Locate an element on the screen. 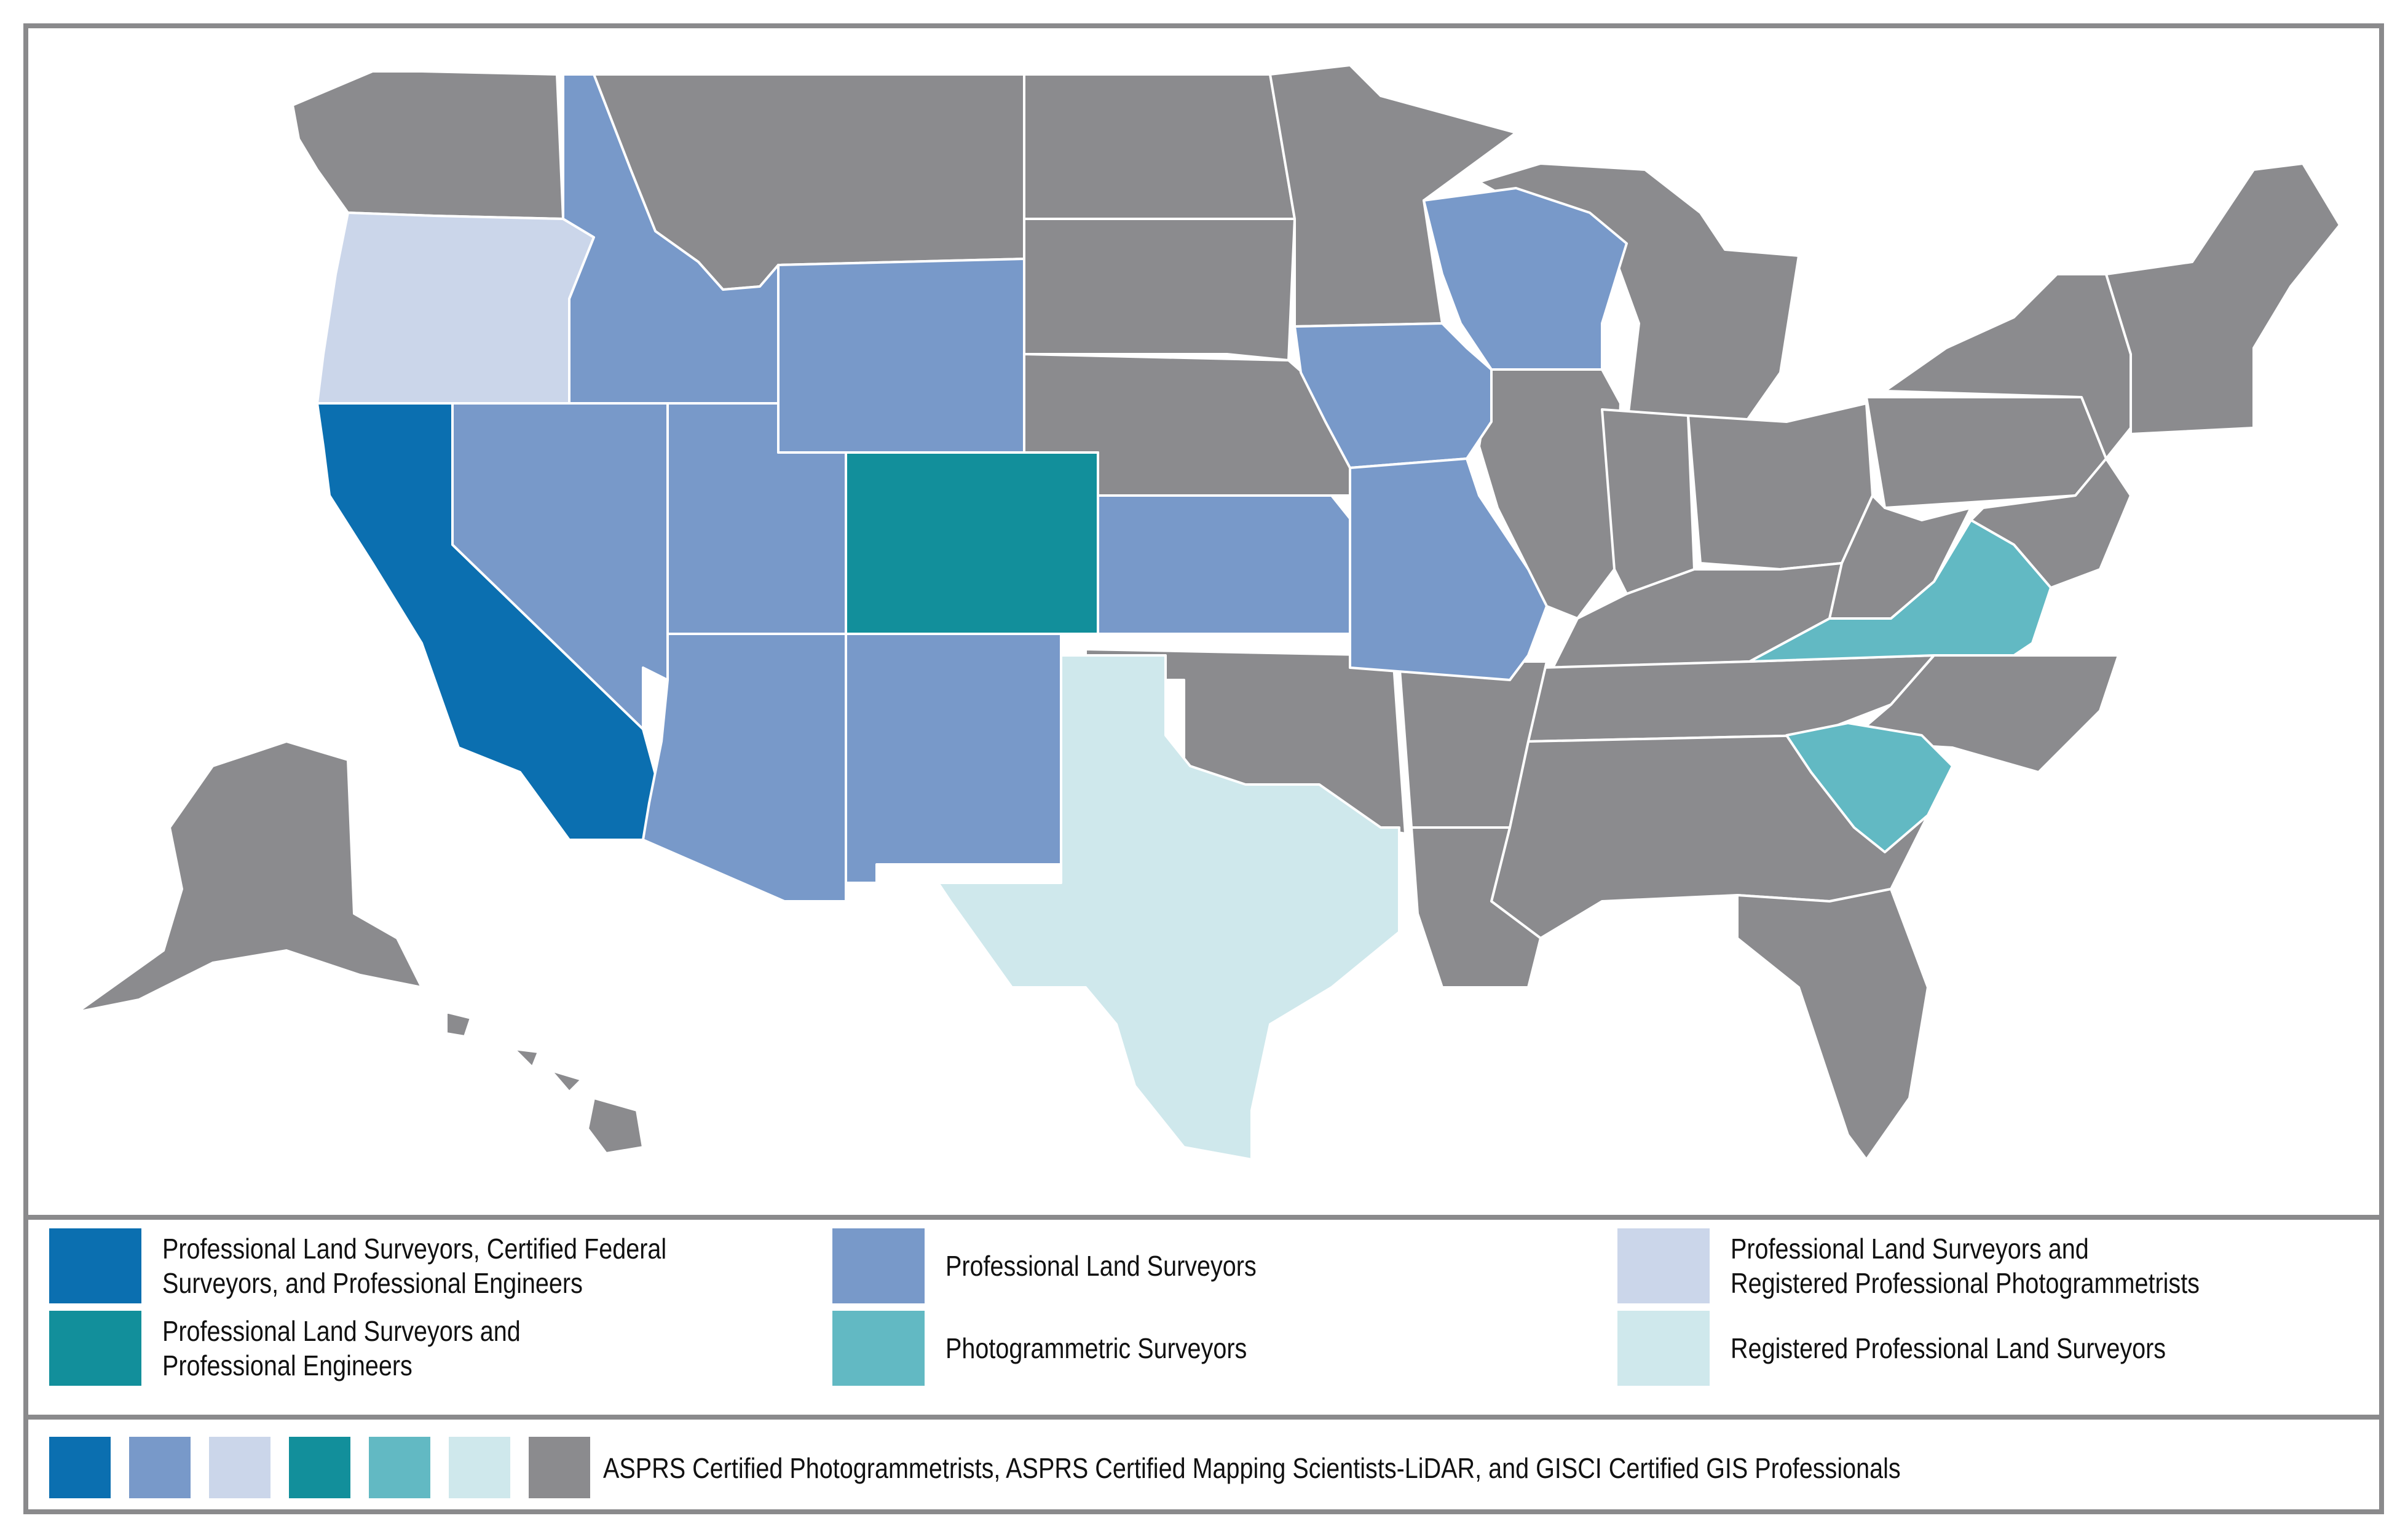 Image resolution: width=2408 pixels, height=1537 pixels. state-south-carolina is located at coordinates (1869, 787).